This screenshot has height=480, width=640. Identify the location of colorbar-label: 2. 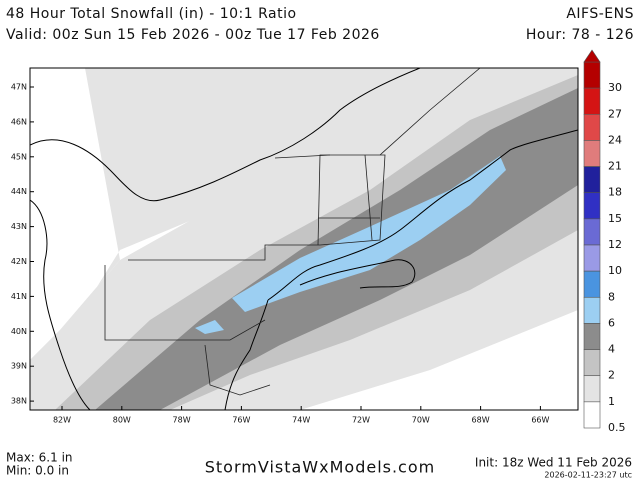
(611, 375).